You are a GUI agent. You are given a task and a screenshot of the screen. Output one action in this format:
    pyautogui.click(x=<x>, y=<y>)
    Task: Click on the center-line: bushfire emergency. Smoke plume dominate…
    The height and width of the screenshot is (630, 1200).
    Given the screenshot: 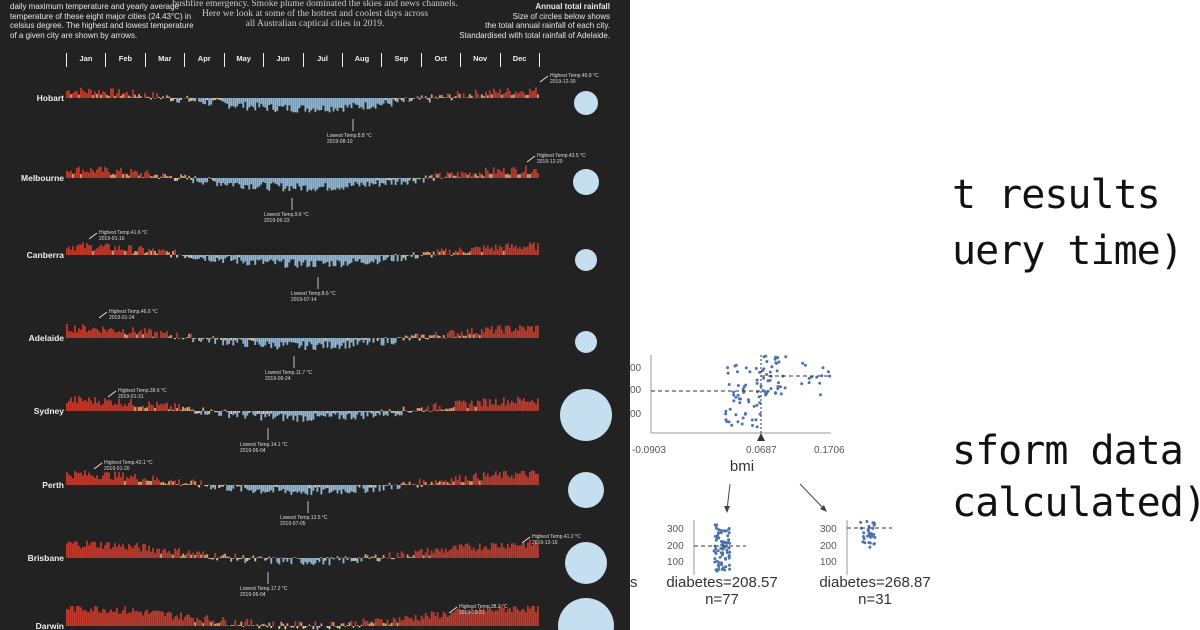 What is the action you would take?
    pyautogui.click(x=315, y=4)
    